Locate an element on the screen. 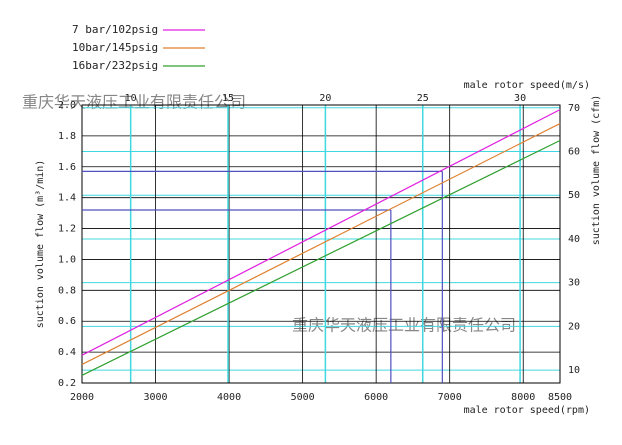 This screenshot has width=622, height=445. y2-tick-label: 70 is located at coordinates (574, 108).